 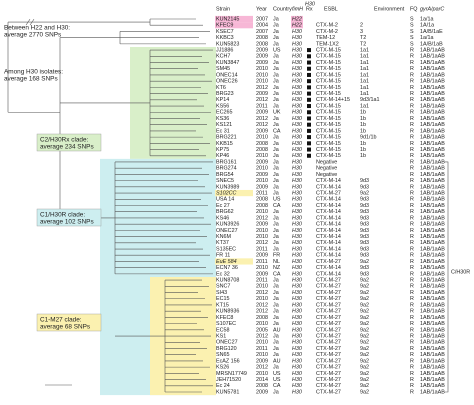 I want to click on annotation: C1/H30R clade:, so click(x=62, y=215).